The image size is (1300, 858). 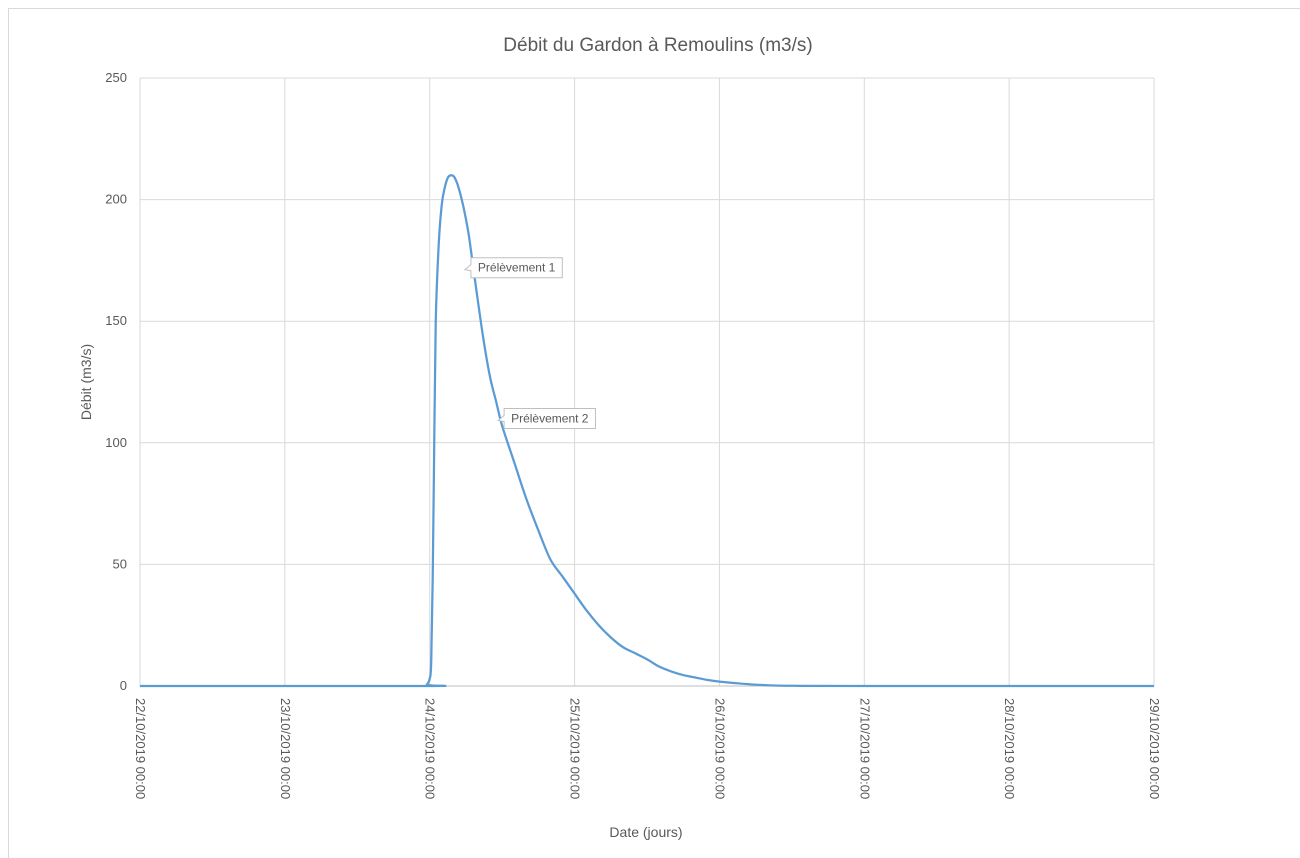 What do you see at coordinates (529, 343) in the screenshot?
I see `annotations: Prélèvement 1 Prélèvement 2` at bounding box center [529, 343].